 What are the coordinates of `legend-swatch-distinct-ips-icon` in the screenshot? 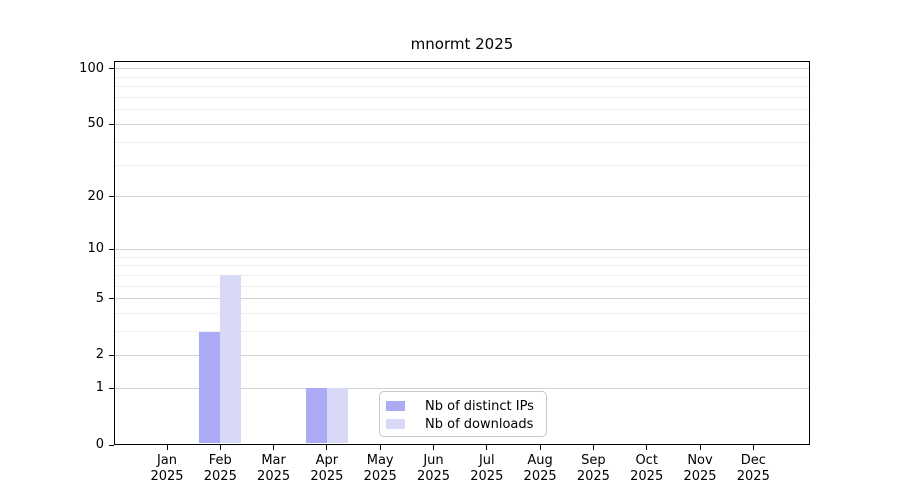 It's located at (395, 406).